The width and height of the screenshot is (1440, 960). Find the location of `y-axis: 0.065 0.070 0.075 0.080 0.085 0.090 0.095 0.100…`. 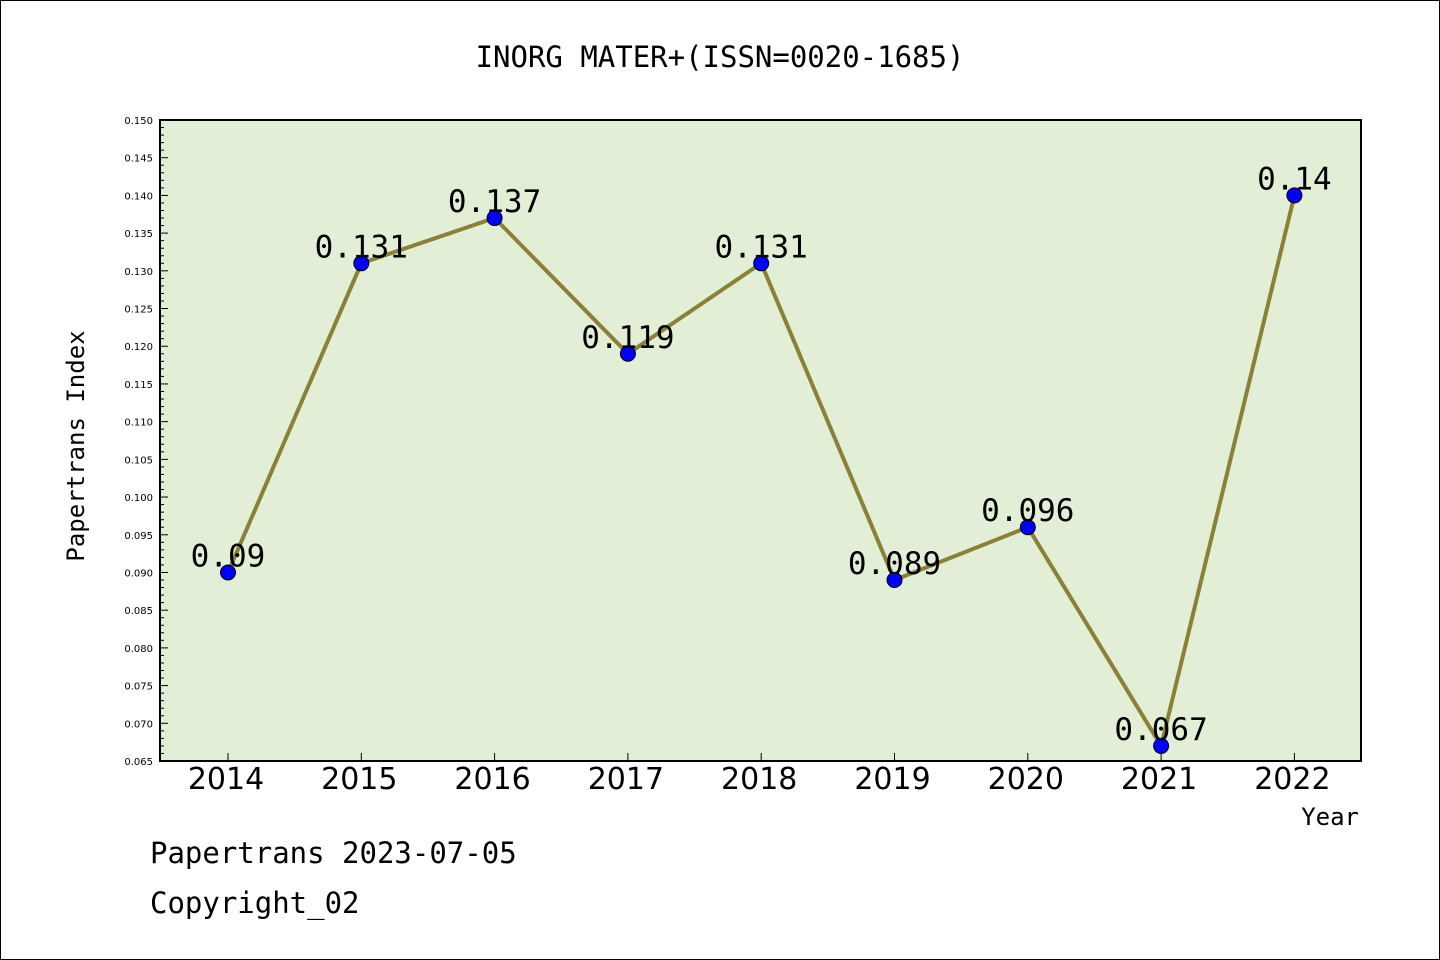

y-axis: 0.065 0.070 0.075 0.080 0.085 0.090 0.095 0.100… is located at coordinates (146, 442).